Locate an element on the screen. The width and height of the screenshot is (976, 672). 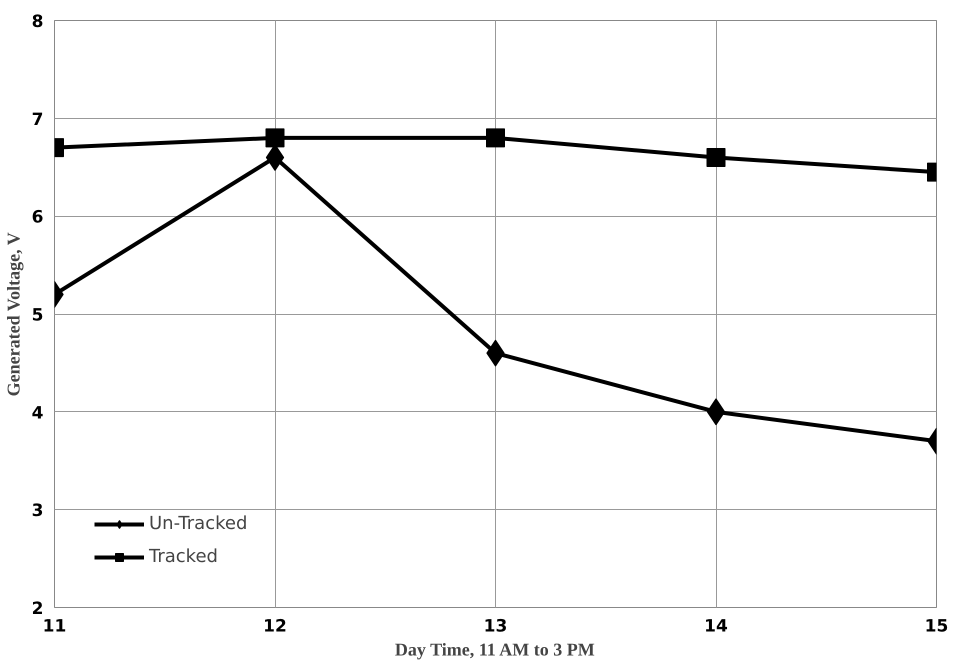
legend-label: Un-Tracked is located at coordinates (198, 523).